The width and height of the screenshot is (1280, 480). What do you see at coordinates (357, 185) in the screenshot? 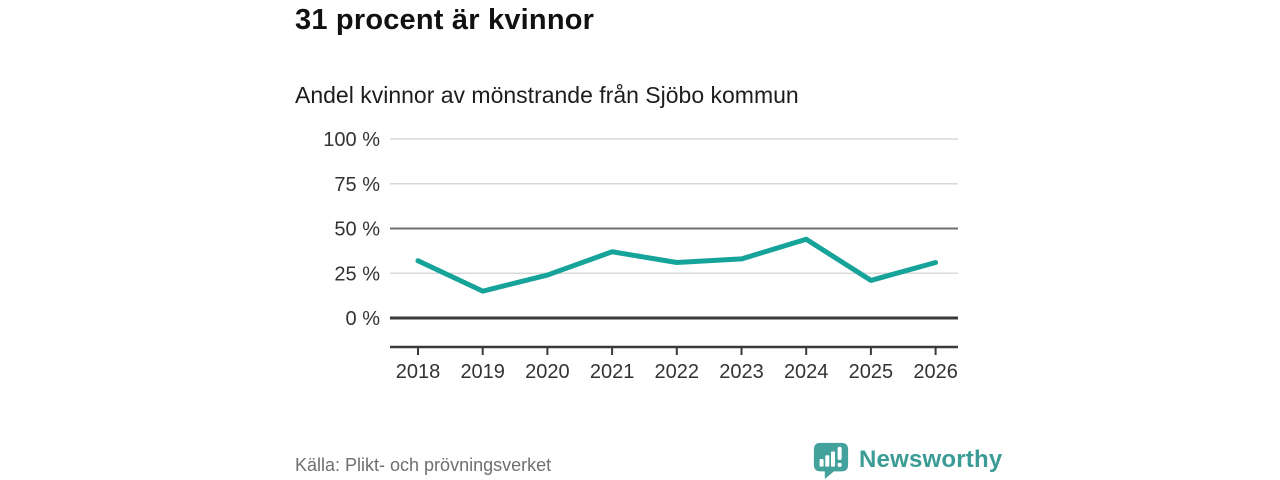
I see `y-tick-label: 75 %` at bounding box center [357, 185].